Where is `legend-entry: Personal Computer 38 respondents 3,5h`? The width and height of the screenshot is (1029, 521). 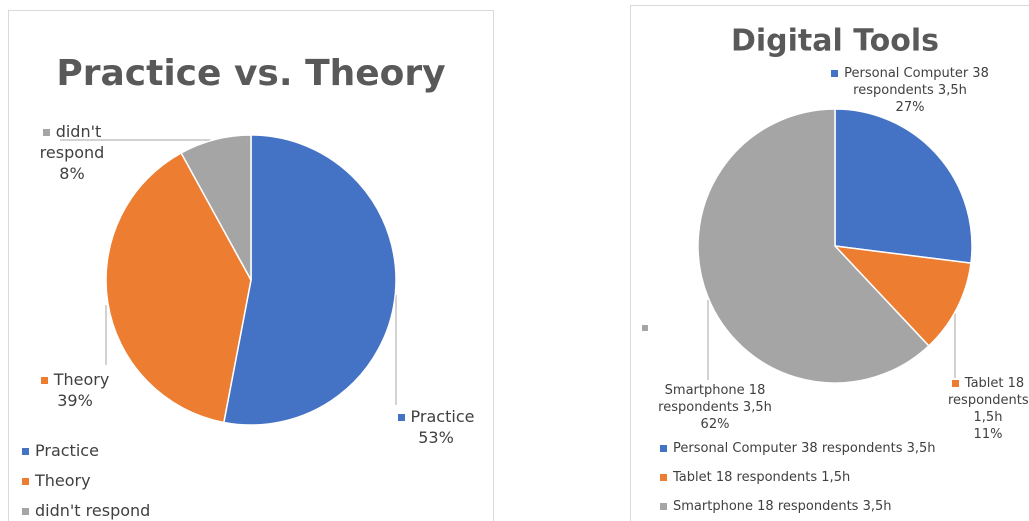 legend-entry: Personal Computer 38 respondents 3,5h is located at coordinates (798, 448).